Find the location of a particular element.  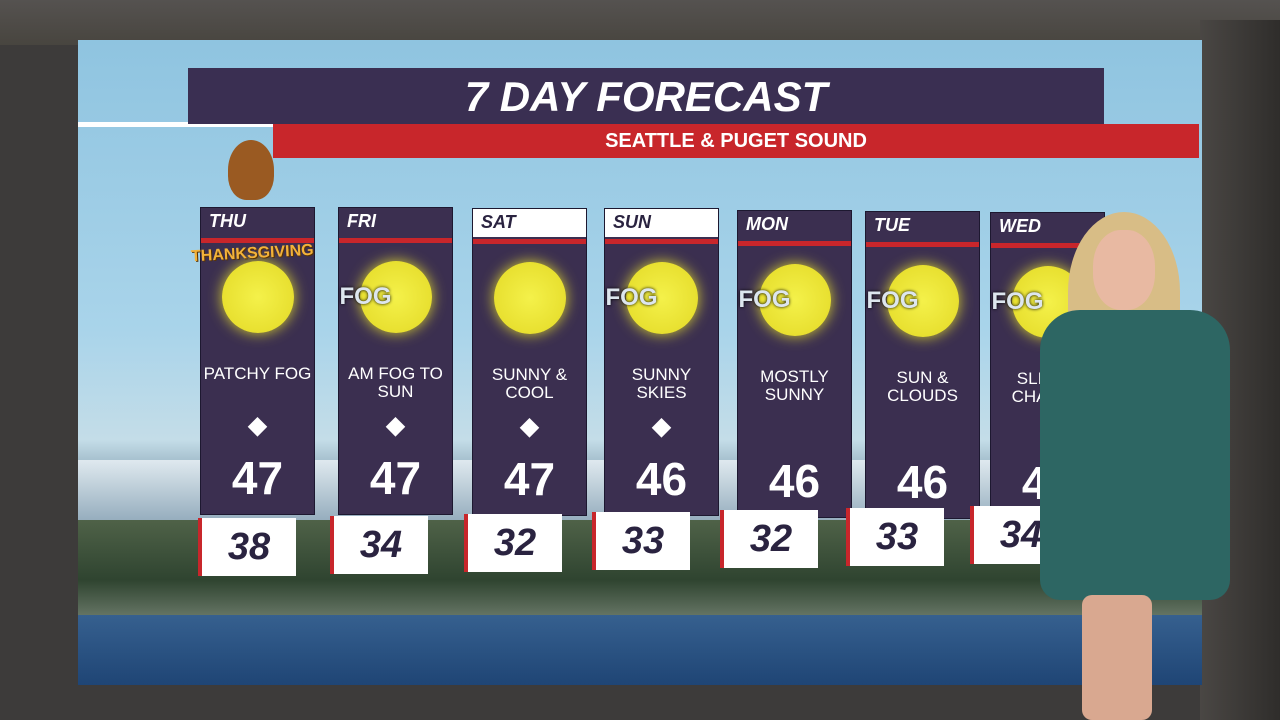

condition: AM FOG TO SUN is located at coordinates (395, 382).